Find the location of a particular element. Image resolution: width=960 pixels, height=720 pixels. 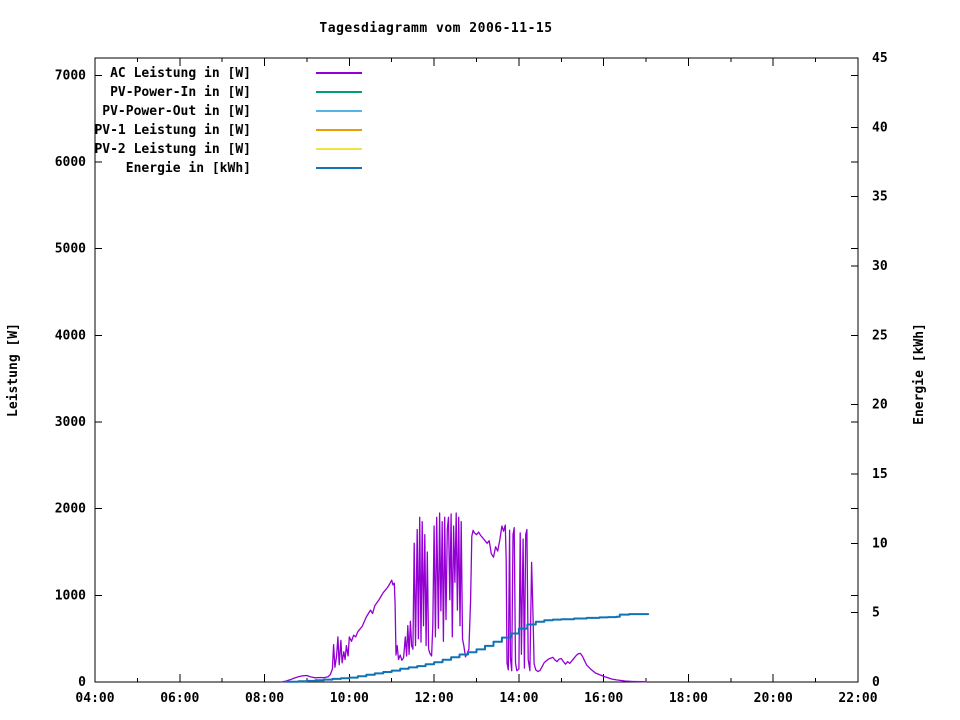

y-left-tick-label: 0 is located at coordinates (82, 682).